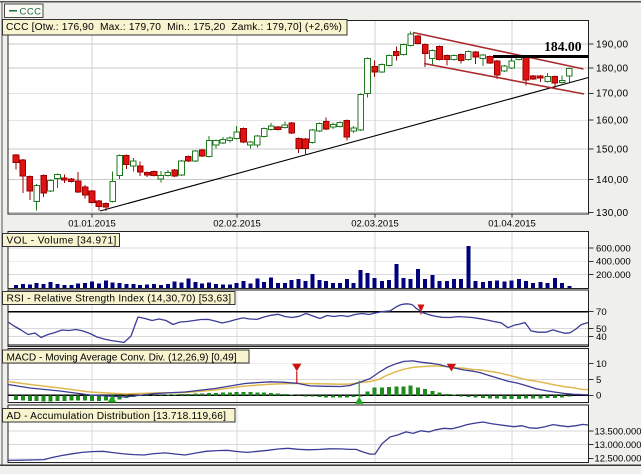  I want to click on svg-text: 0, so click(598, 396).